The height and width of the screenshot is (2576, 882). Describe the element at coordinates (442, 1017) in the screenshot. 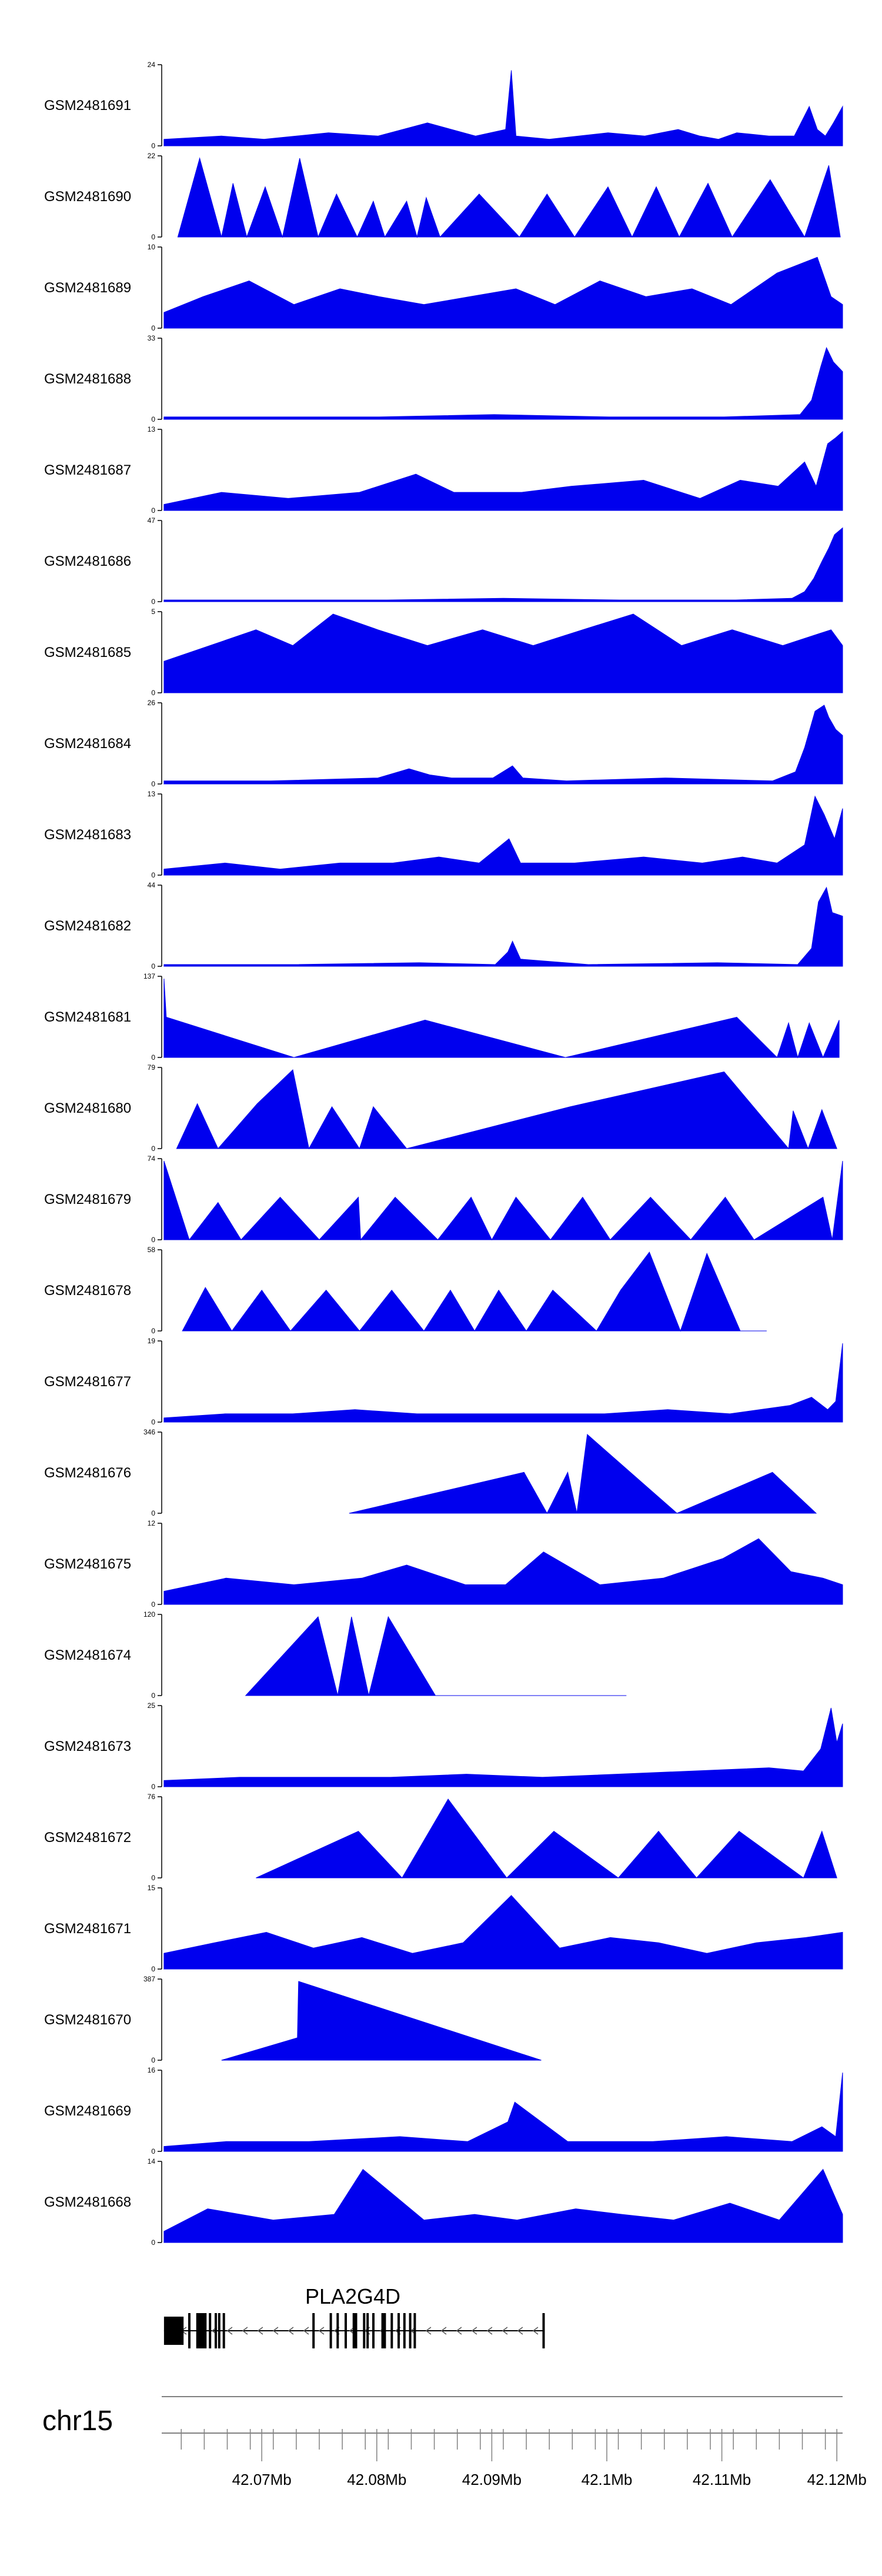

I see `track-GSM2481681: GSM2481681 137 0` at that location.